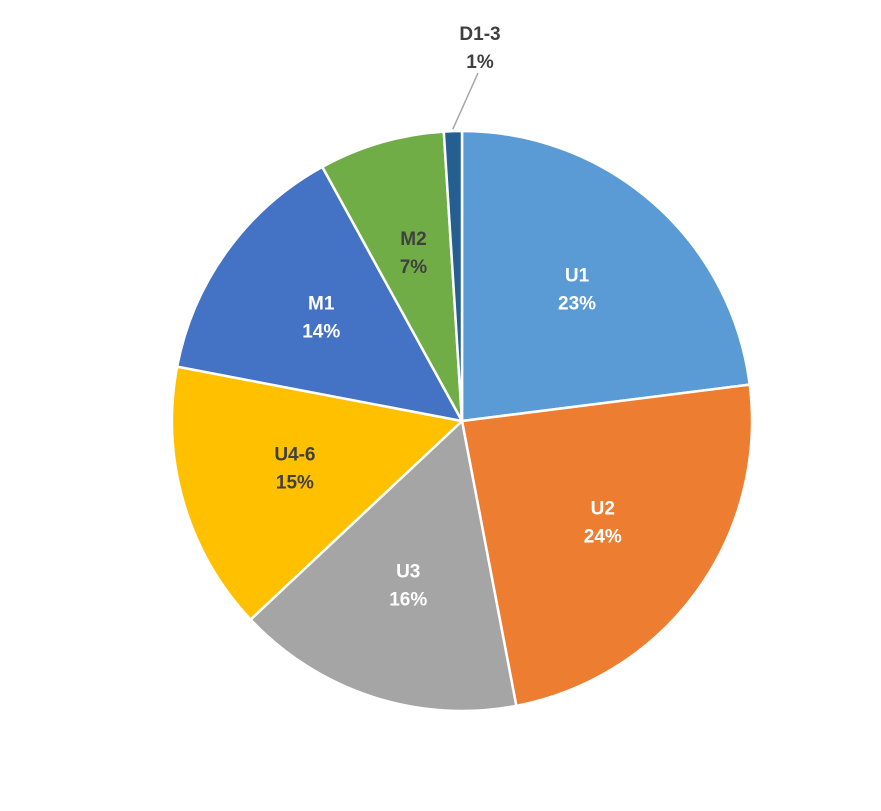 The image size is (881, 811). What do you see at coordinates (321, 332) in the screenshot?
I see `slice-percent-m1: 14%` at bounding box center [321, 332].